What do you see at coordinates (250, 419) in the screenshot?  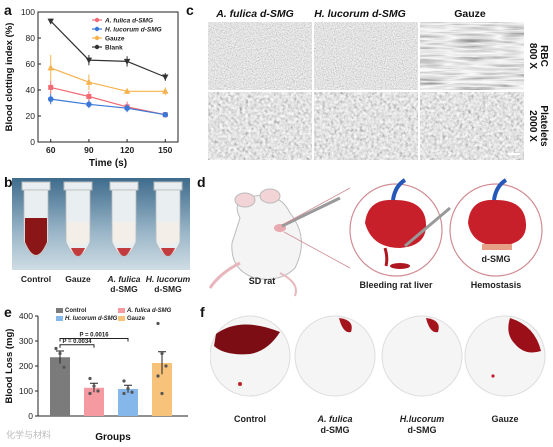 I see `dish-label-1: Control` at bounding box center [250, 419].